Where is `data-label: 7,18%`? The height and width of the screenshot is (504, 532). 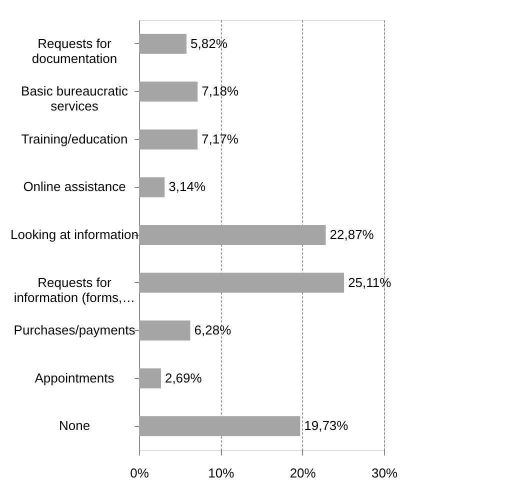
data-label: 7,18% is located at coordinates (220, 91).